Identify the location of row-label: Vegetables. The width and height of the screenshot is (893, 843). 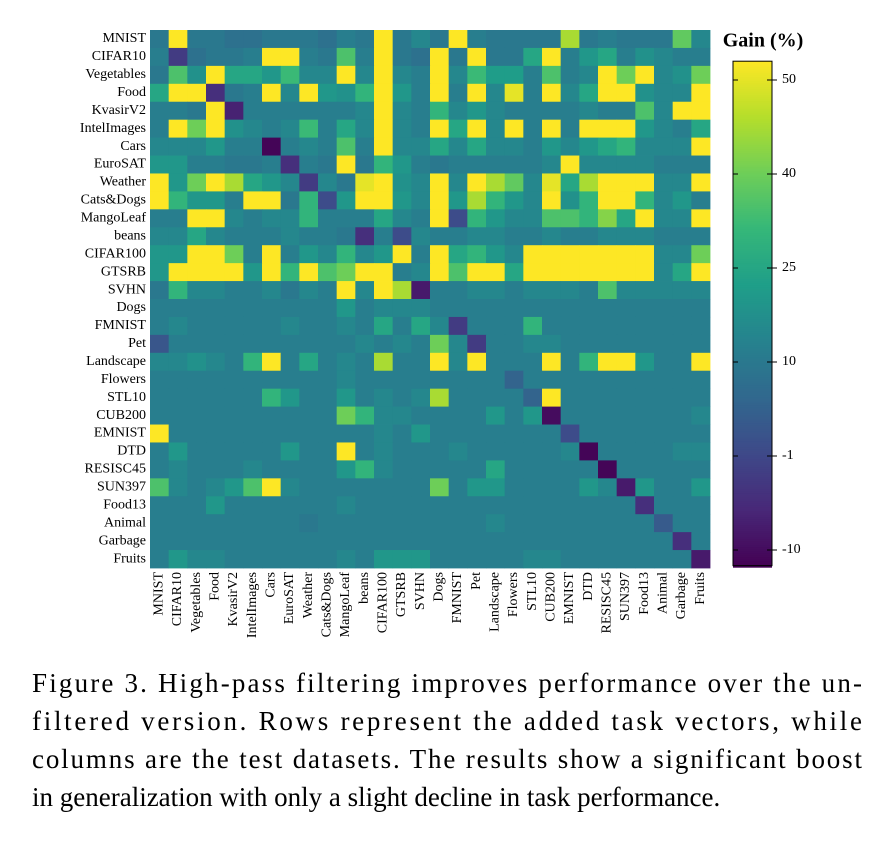
(115, 74).